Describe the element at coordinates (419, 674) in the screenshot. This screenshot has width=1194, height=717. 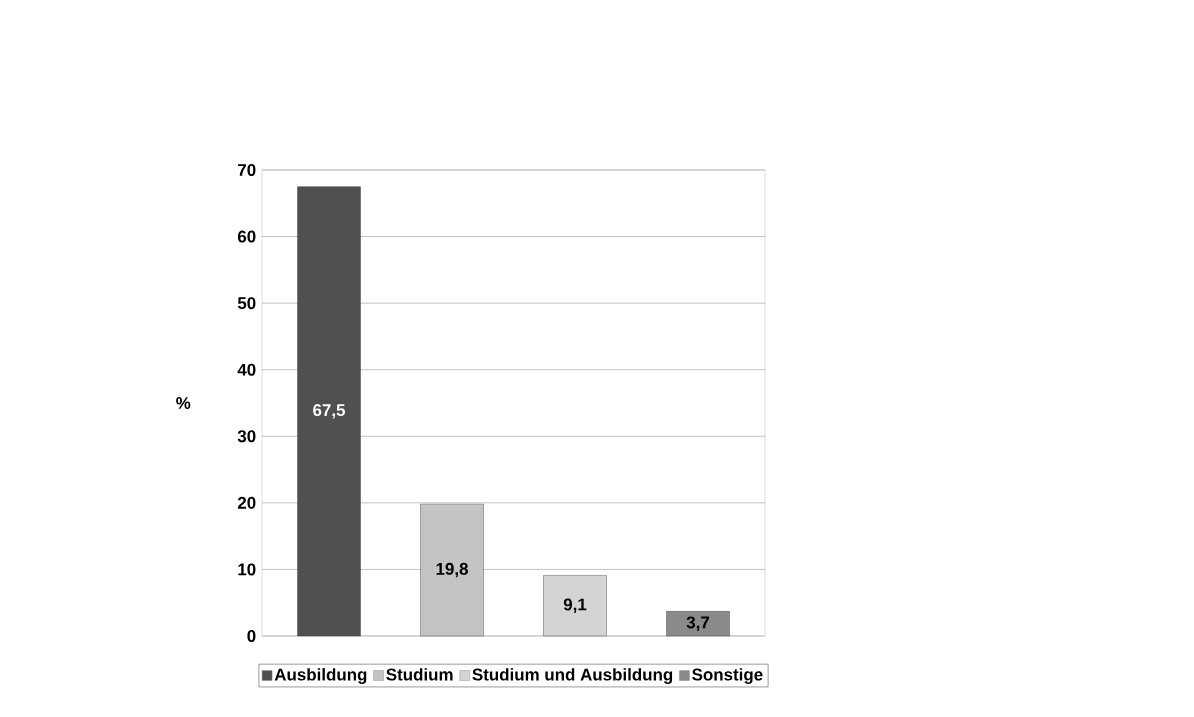
I see `legend-label: Studium` at that location.